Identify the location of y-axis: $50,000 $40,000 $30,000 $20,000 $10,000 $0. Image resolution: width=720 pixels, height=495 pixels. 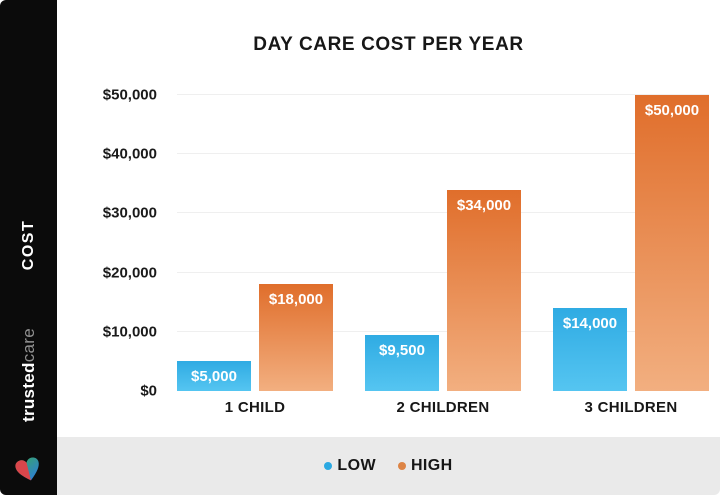
(107, 243).